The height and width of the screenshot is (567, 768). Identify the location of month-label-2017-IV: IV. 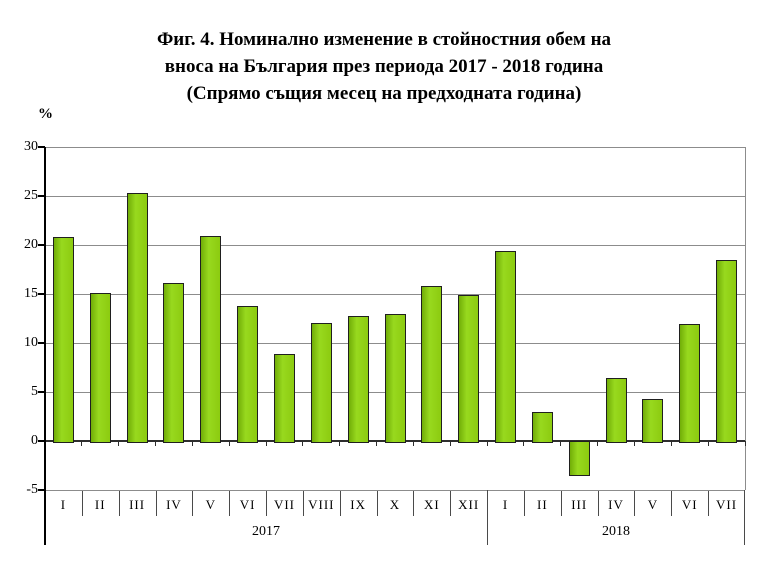
(174, 504).